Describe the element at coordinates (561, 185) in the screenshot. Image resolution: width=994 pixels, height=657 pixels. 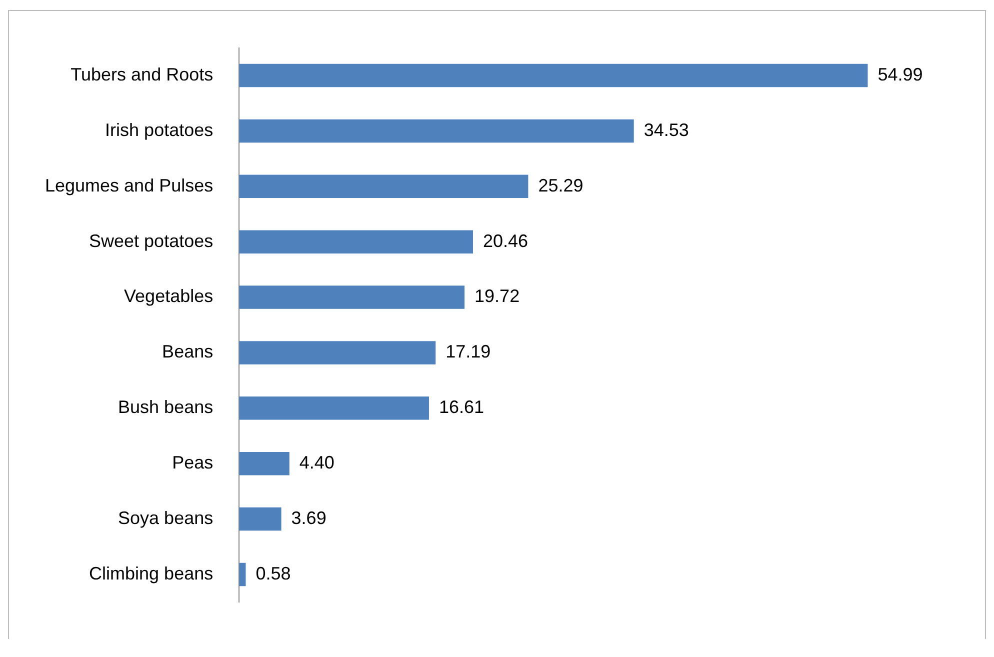
I see `data-label: 25.29` at that location.